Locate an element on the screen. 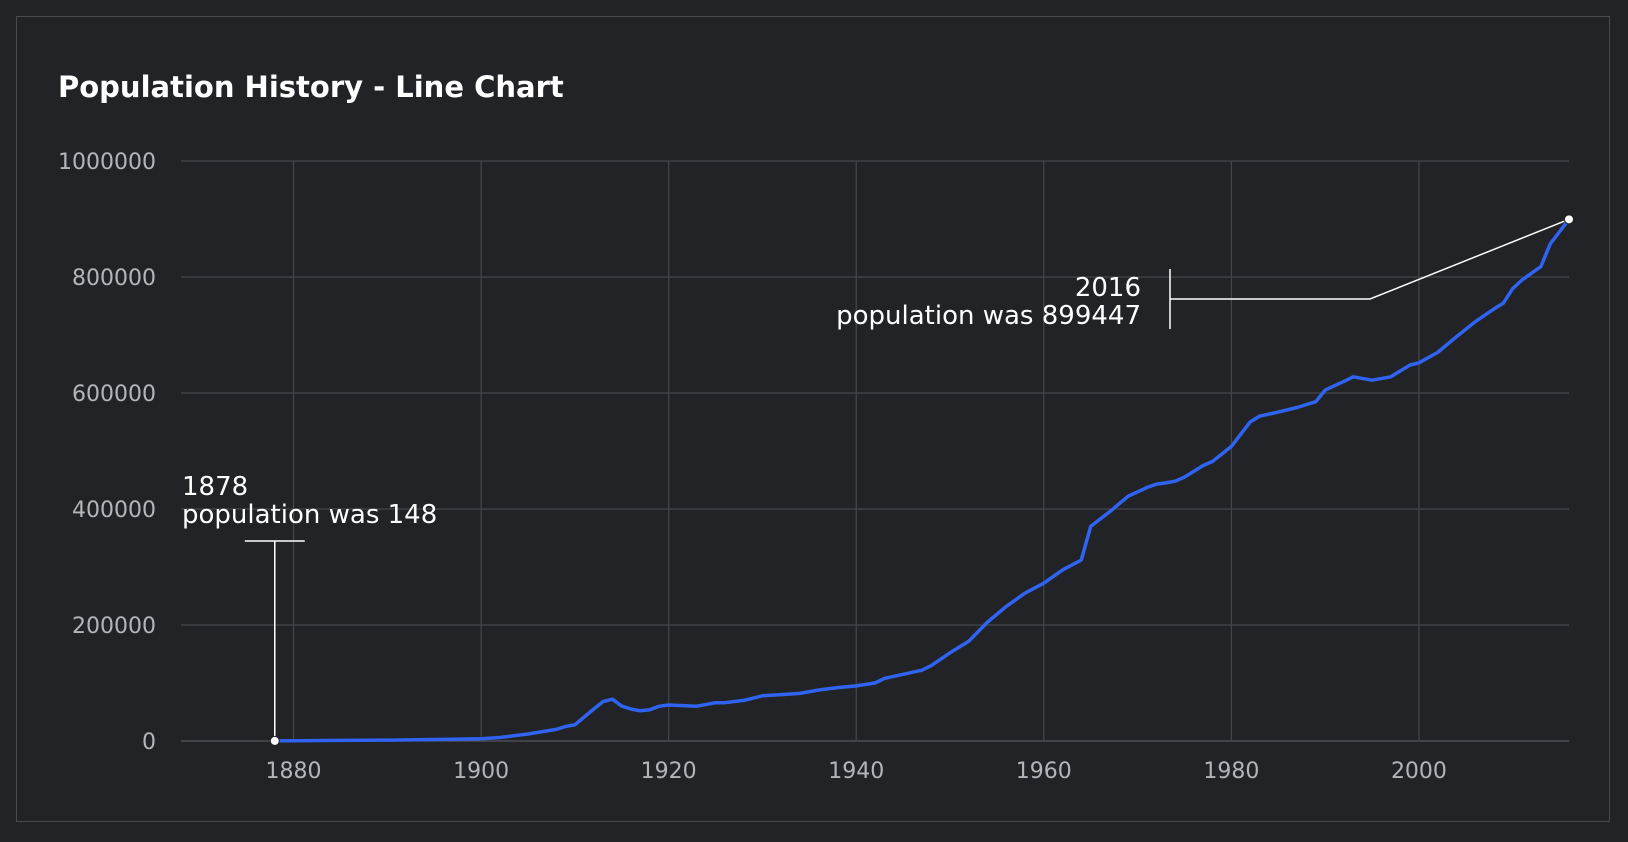  y-tick-label: 200000 is located at coordinates (114, 626).